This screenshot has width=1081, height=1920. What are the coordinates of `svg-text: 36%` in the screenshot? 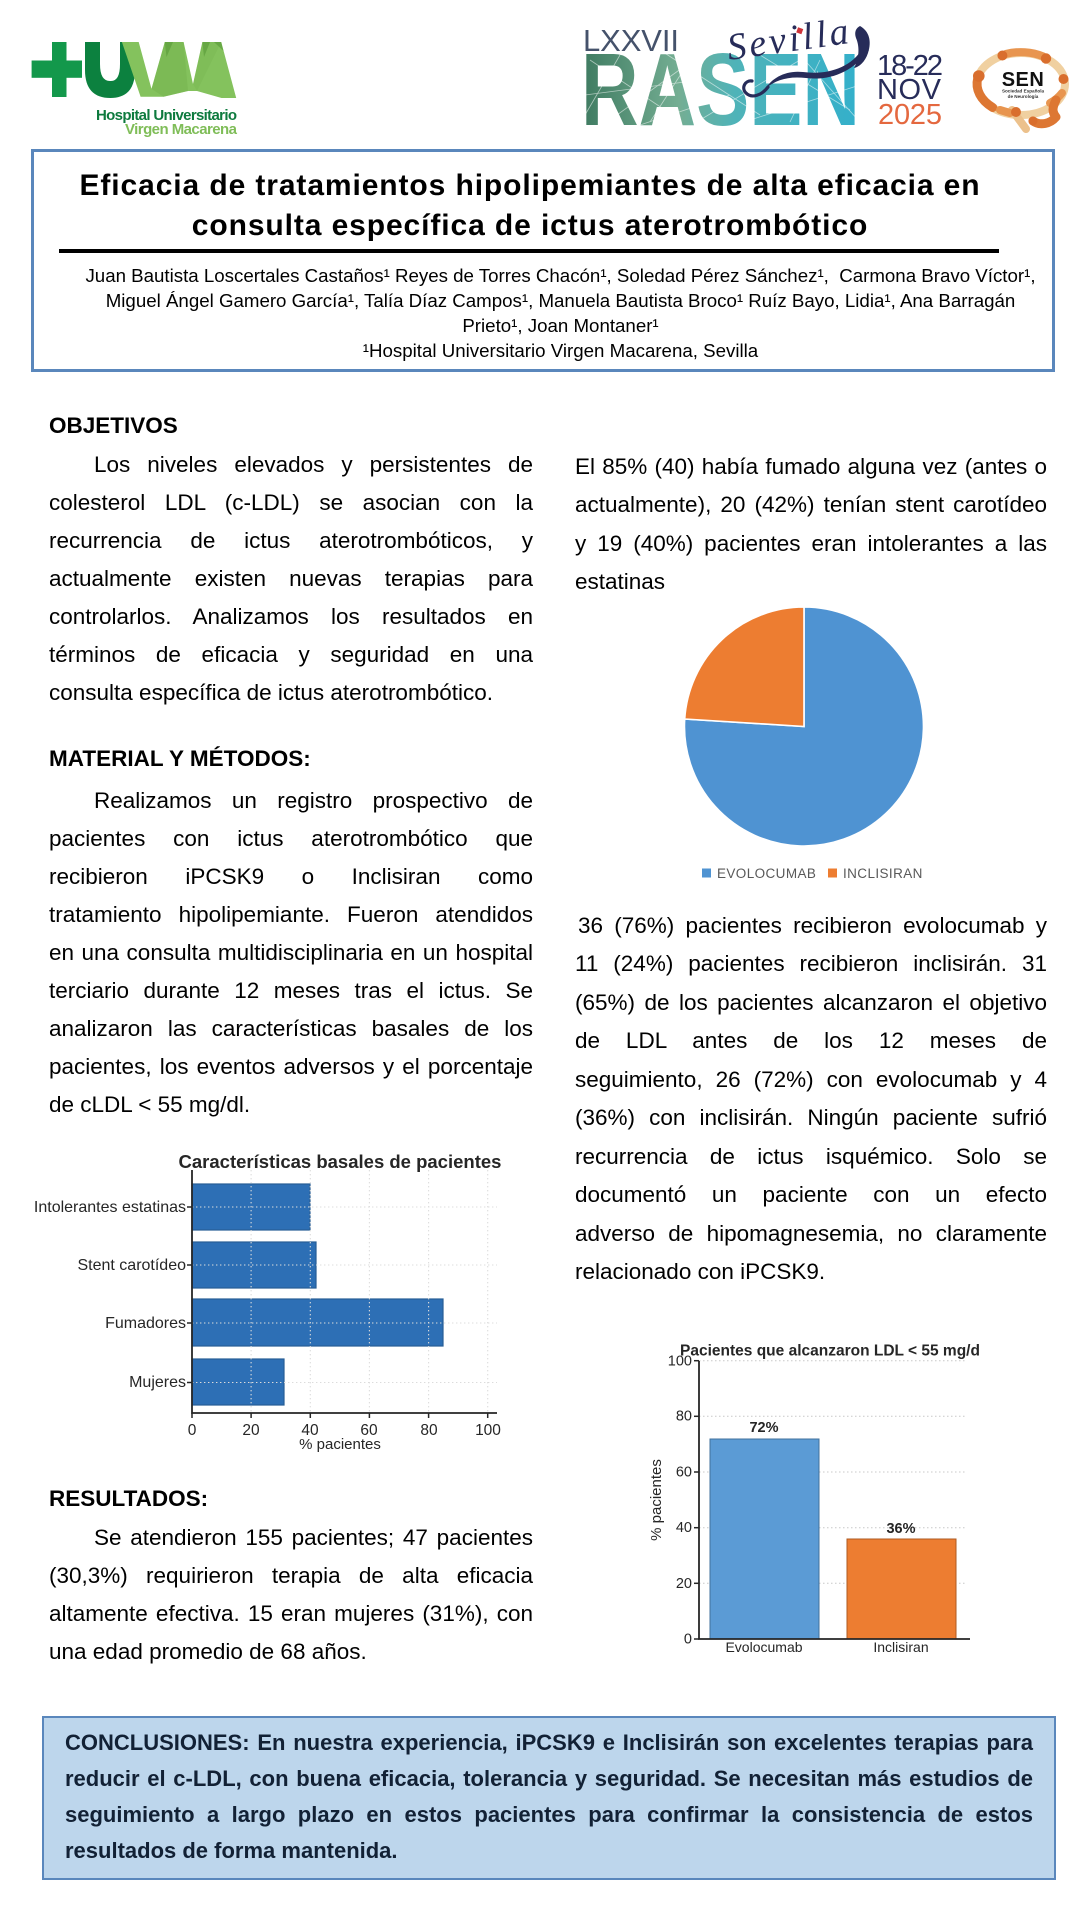 It's located at (900, 1529).